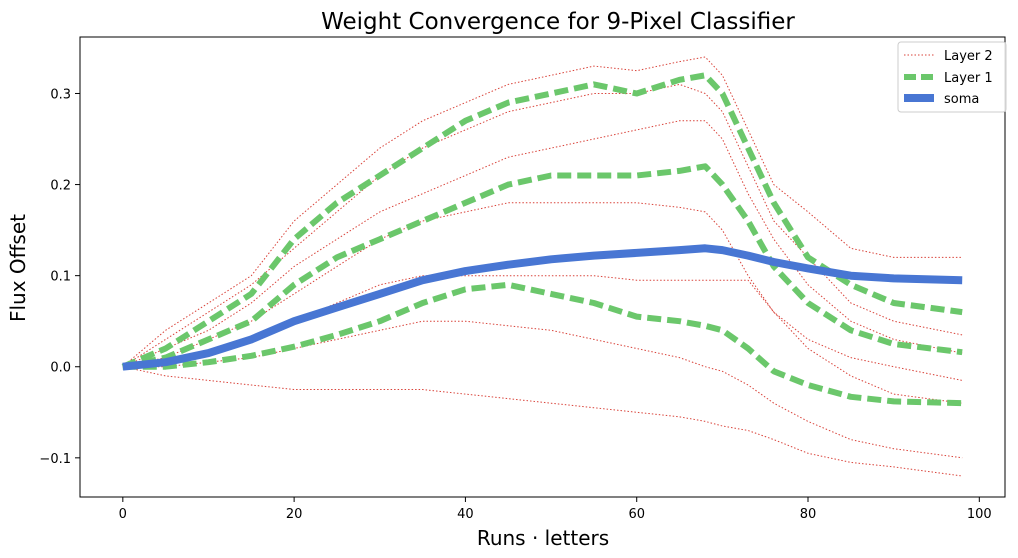 Image resolution: width=1018 pixels, height=558 pixels. Describe the element at coordinates (60, 186) in the screenshot. I see `y-tick-label: 0.2` at that location.